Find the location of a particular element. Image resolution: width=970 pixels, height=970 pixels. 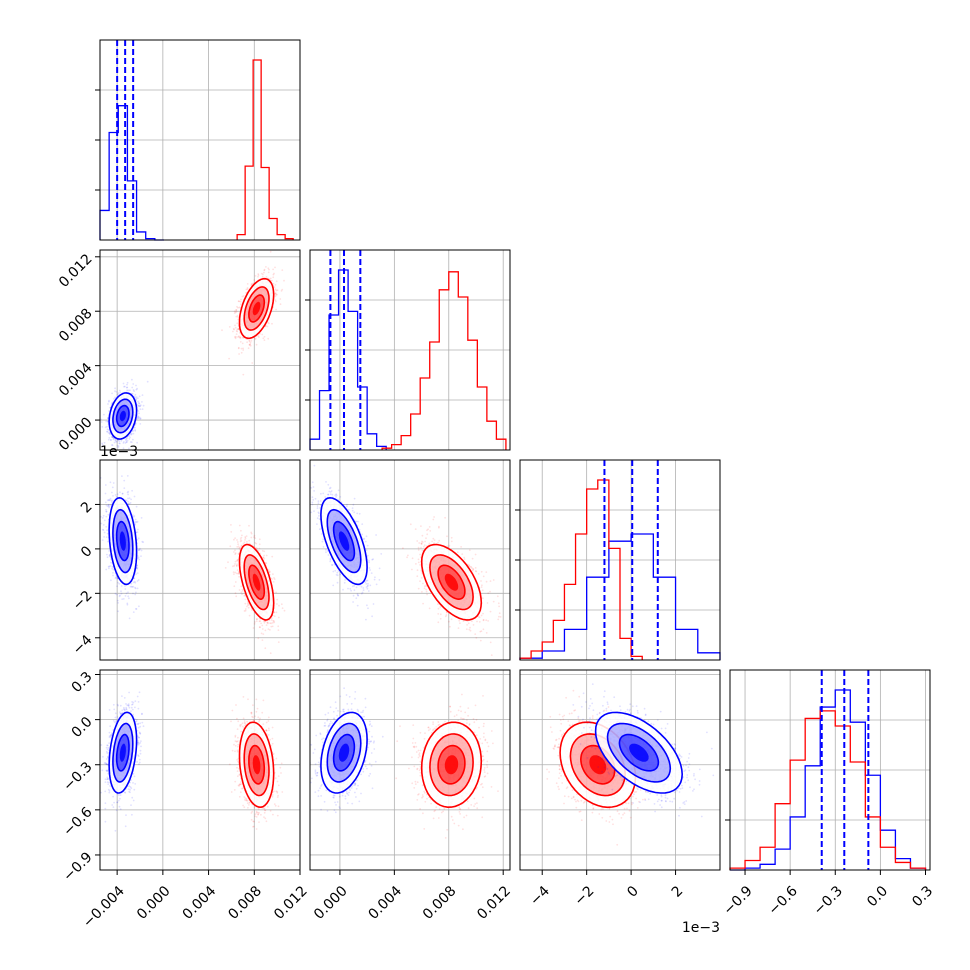

panel-contents is located at coordinates (200, 350).